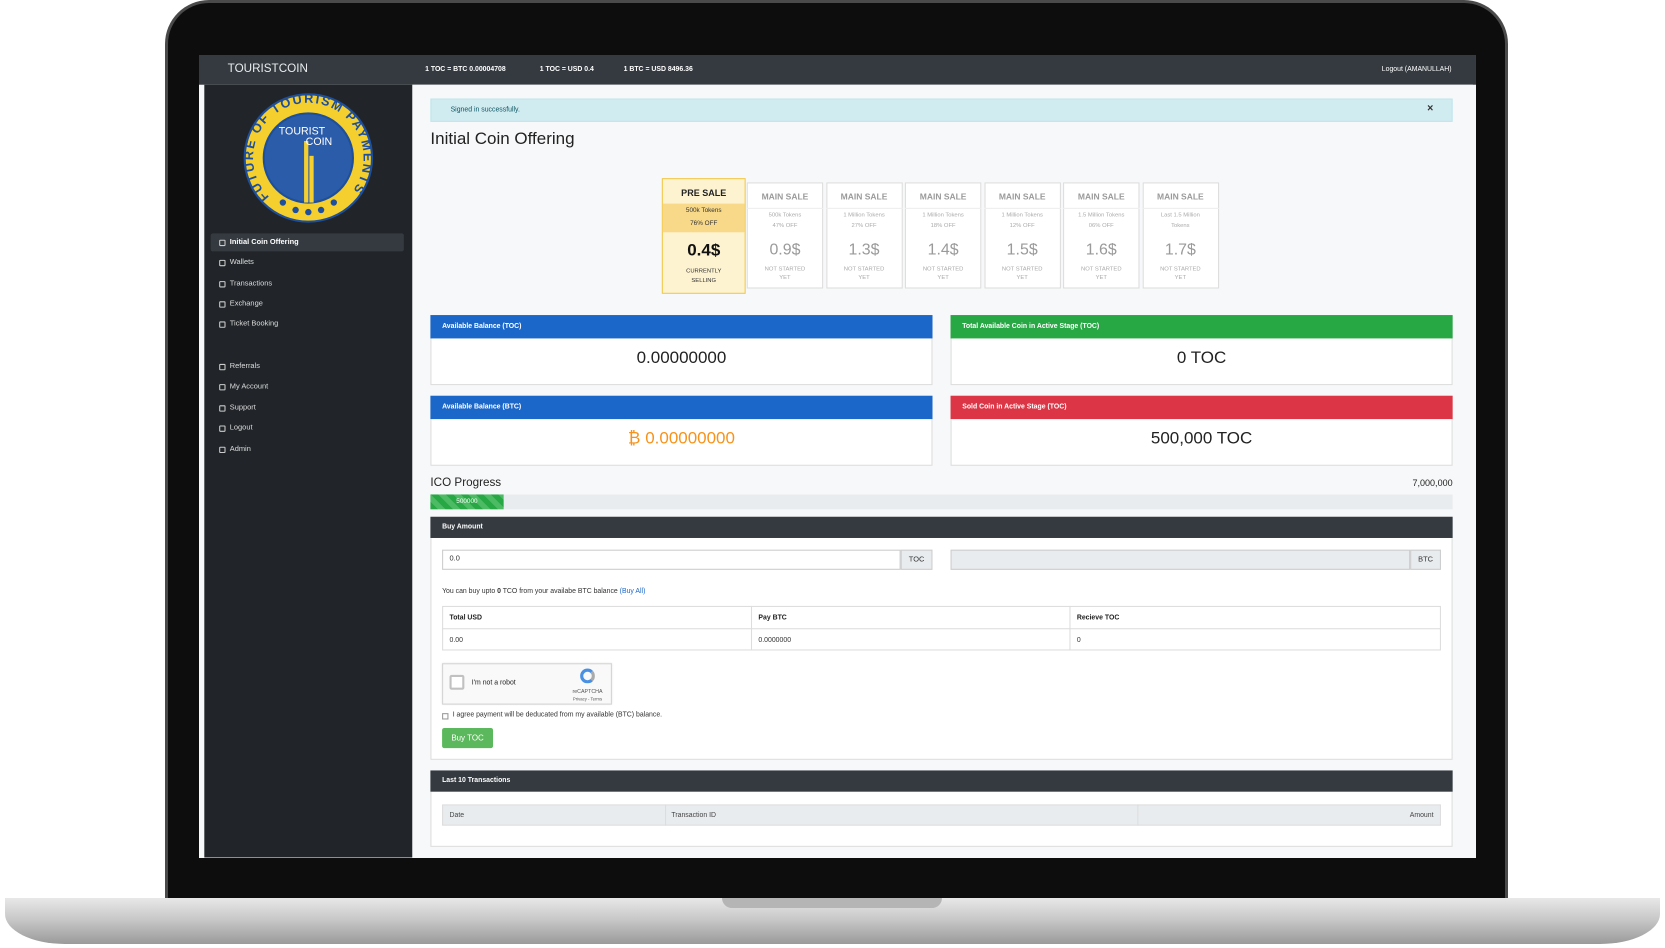 The image size is (1665, 948). Describe the element at coordinates (467, 502) in the screenshot. I see `progress-fill: 500000` at that location.